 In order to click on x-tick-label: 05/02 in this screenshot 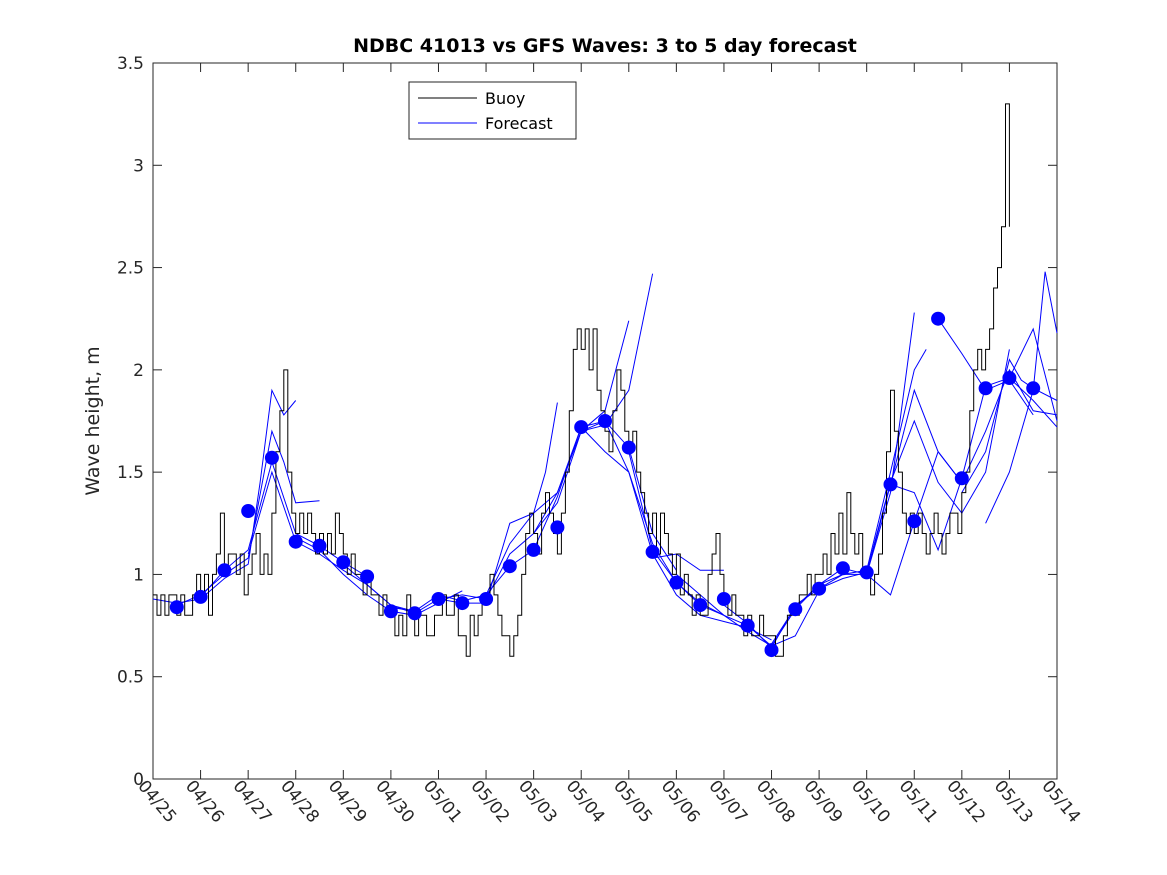, I will do `click(489, 802)`.